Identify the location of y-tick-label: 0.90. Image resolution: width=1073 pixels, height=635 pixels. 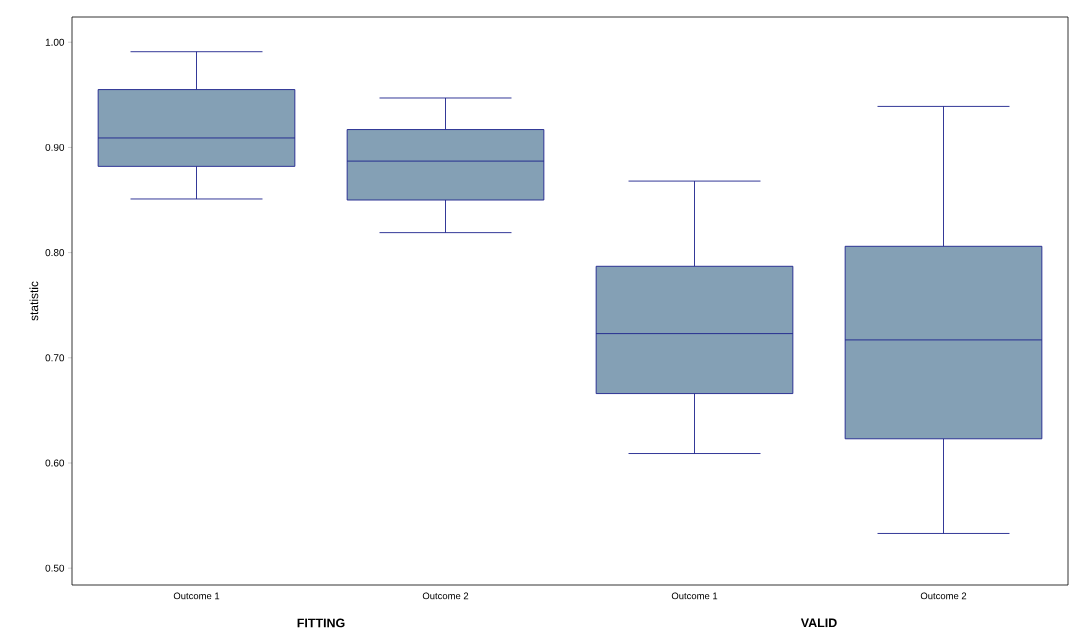
(55, 147).